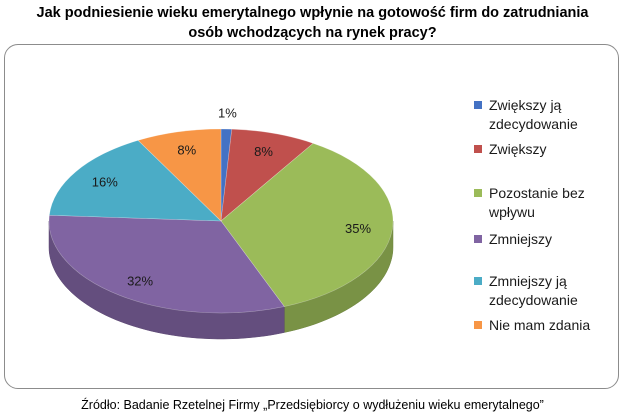 The image size is (625, 417). What do you see at coordinates (186, 150) in the screenshot?
I see `data-label-5: 8%` at bounding box center [186, 150].